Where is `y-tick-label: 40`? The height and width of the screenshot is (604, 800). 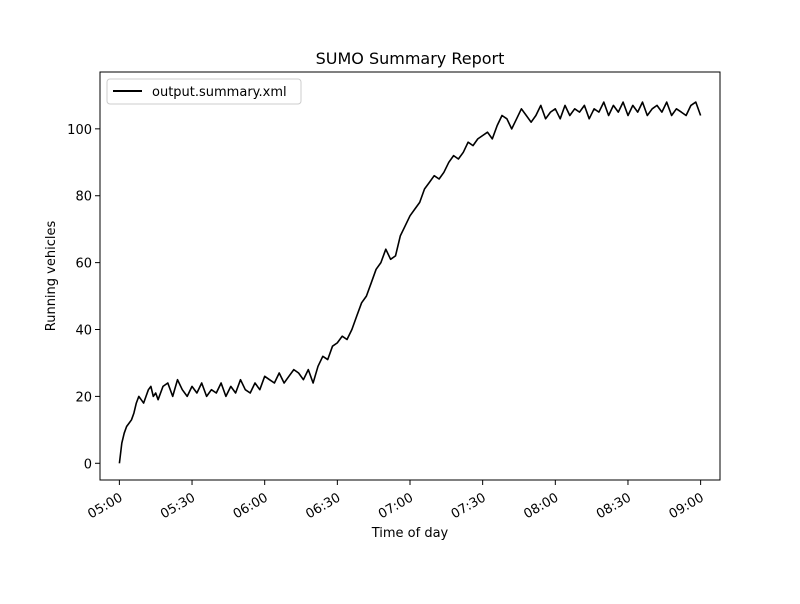
y-tick-label: 40 is located at coordinates (83, 331).